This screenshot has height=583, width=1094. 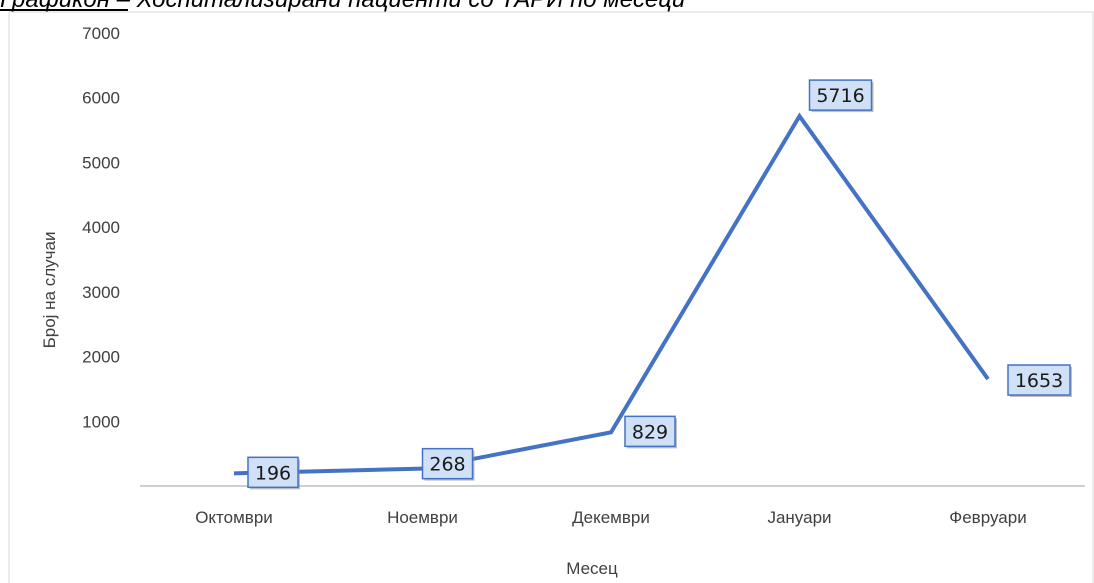 I want to click on data-label-value: 268, so click(x=447, y=465).